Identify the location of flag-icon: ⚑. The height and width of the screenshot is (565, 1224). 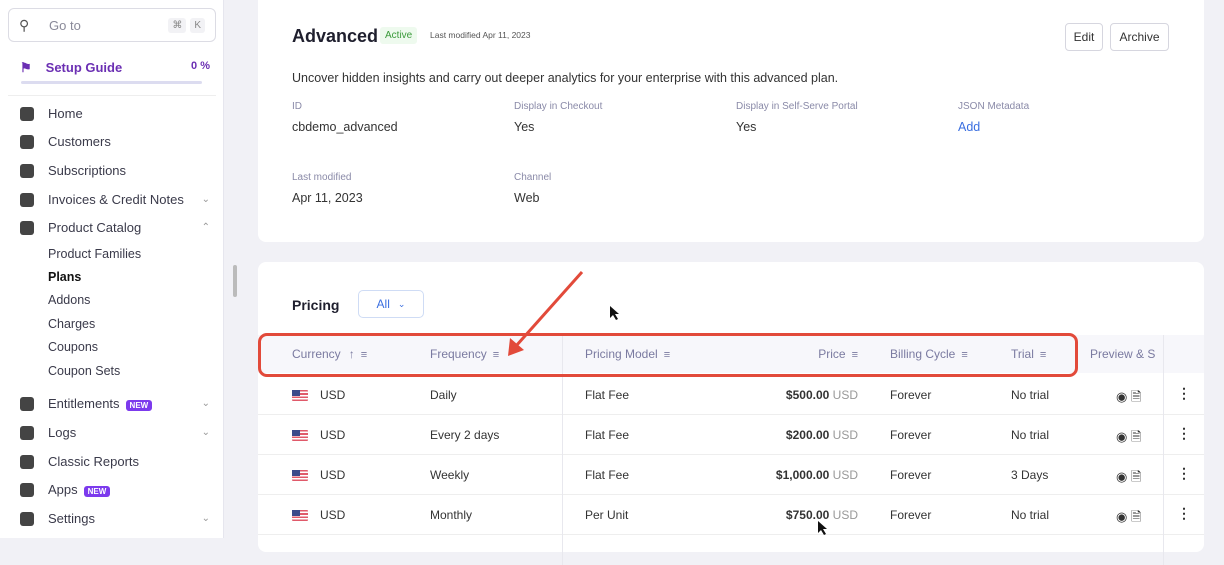
(26, 67).